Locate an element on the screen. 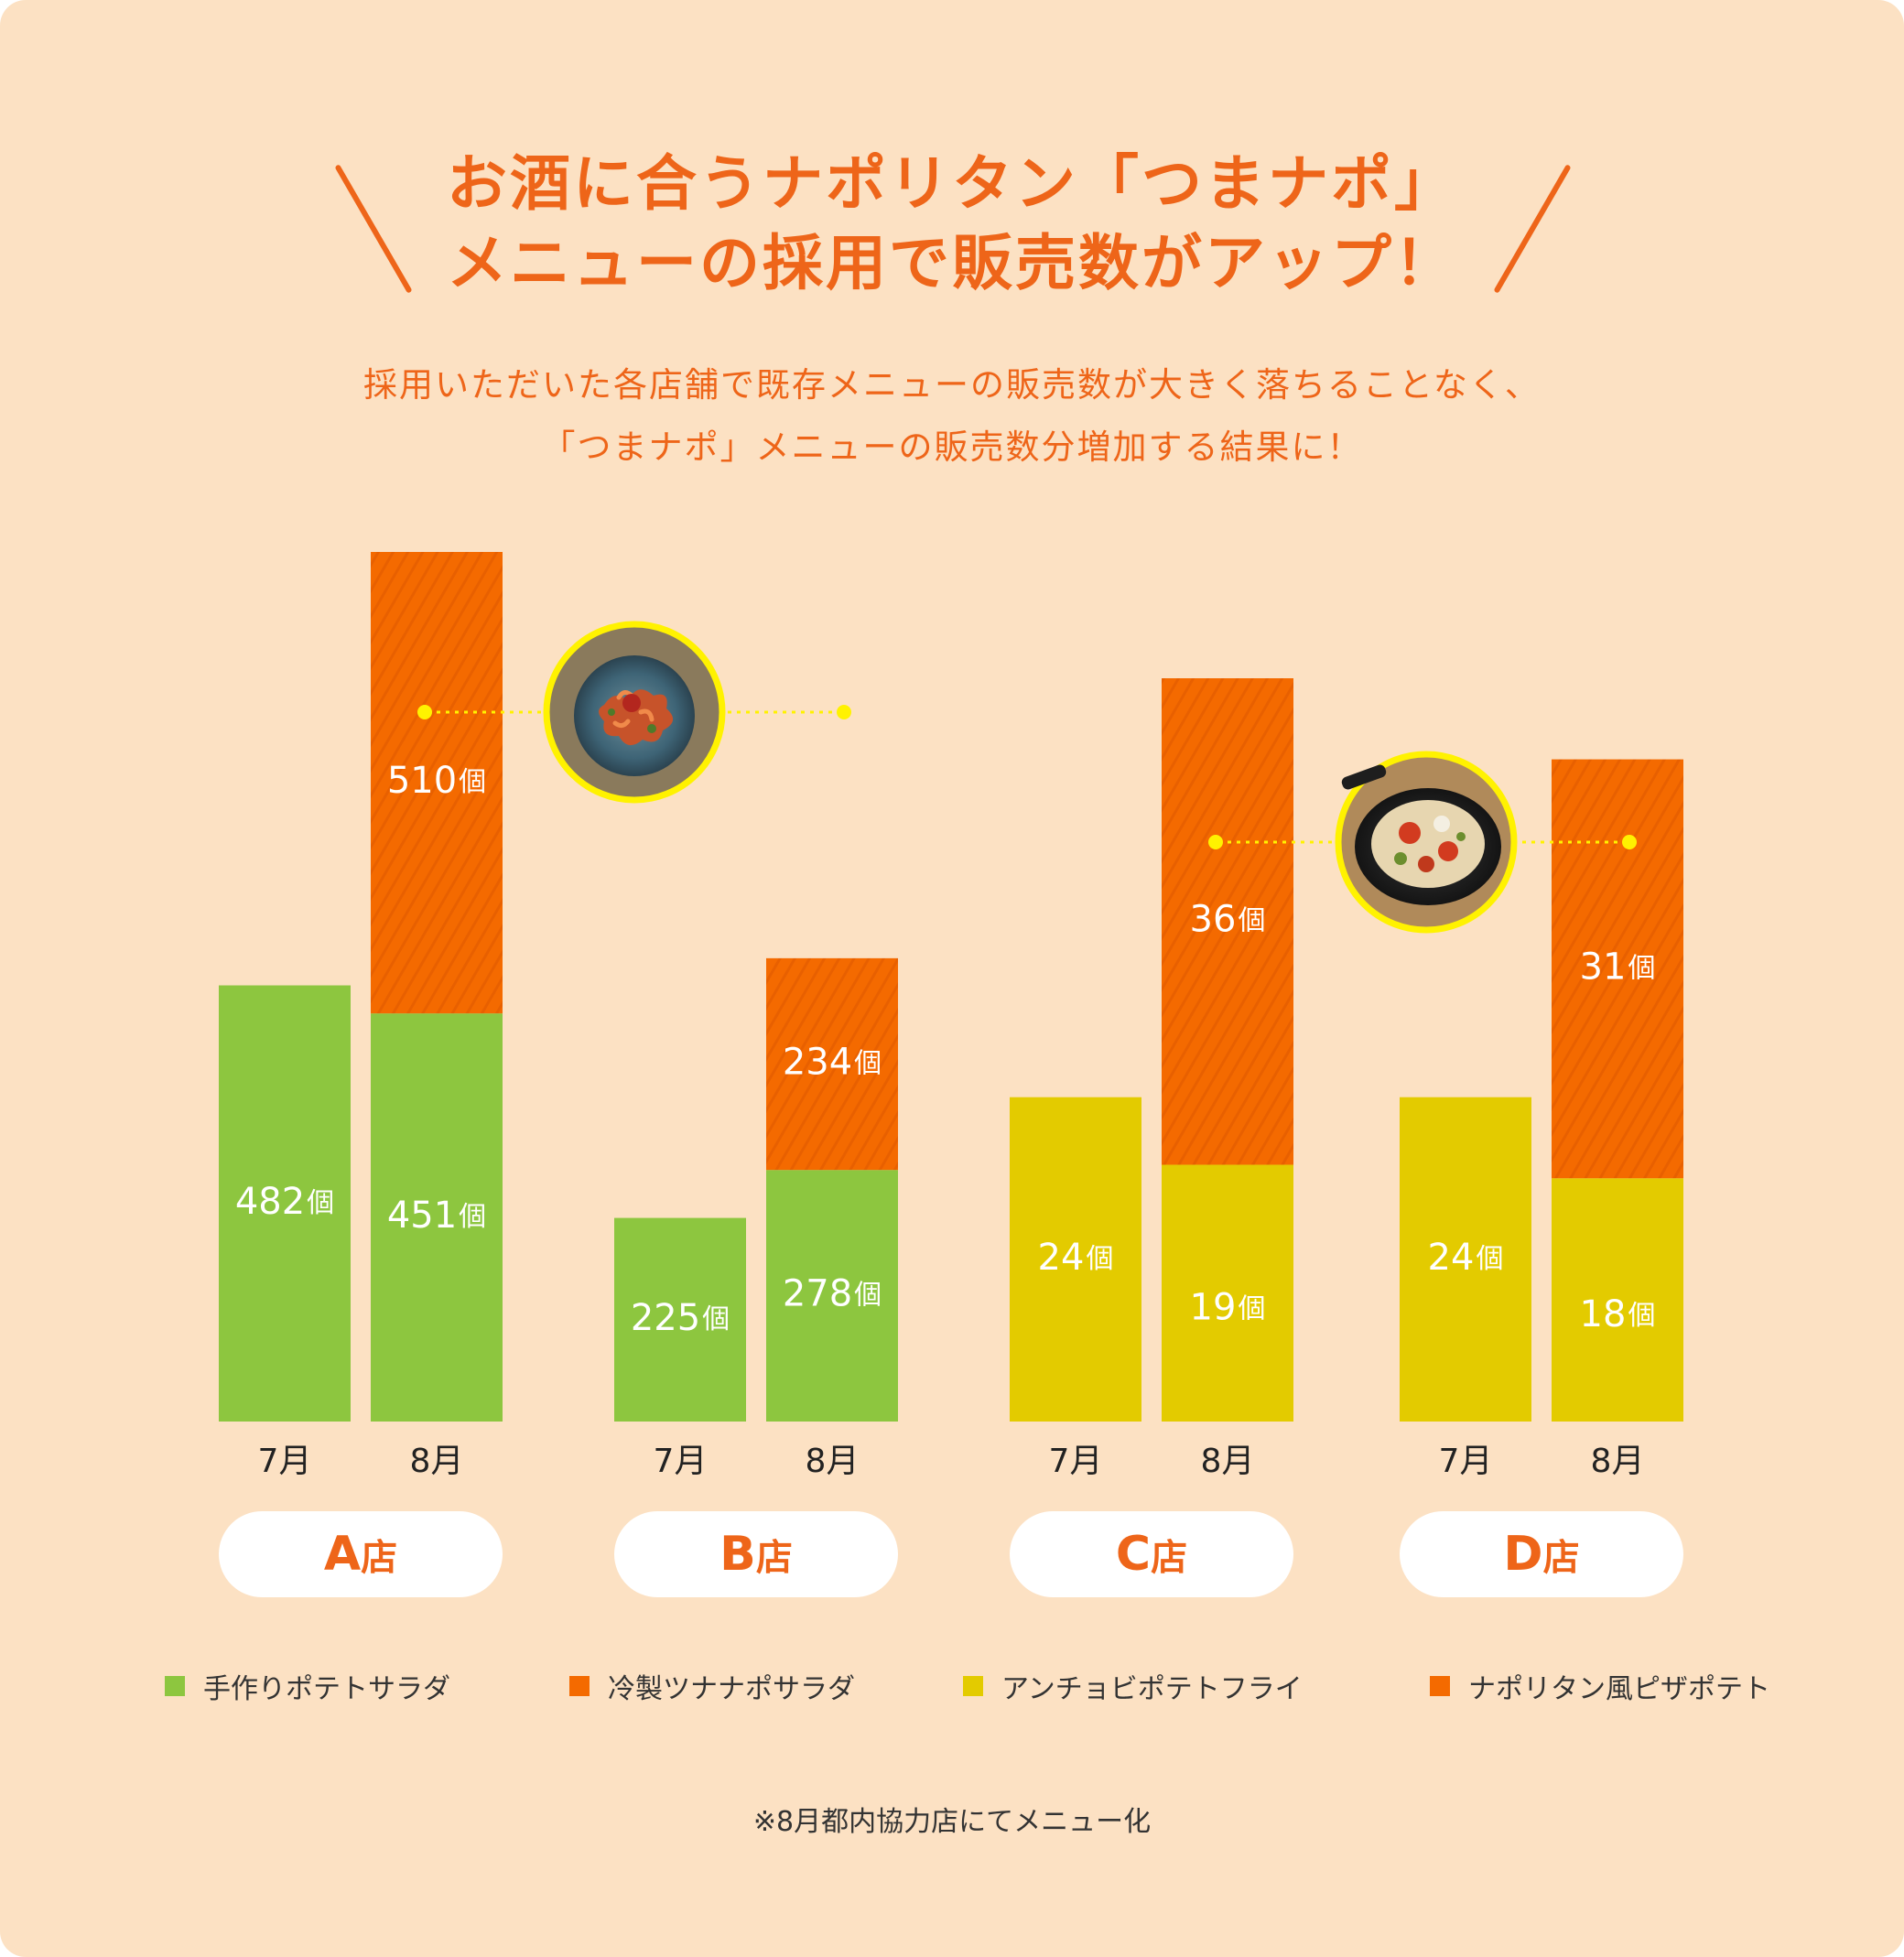 The image size is (1904, 1957). bar-c-2-new is located at coordinates (1227, 921).